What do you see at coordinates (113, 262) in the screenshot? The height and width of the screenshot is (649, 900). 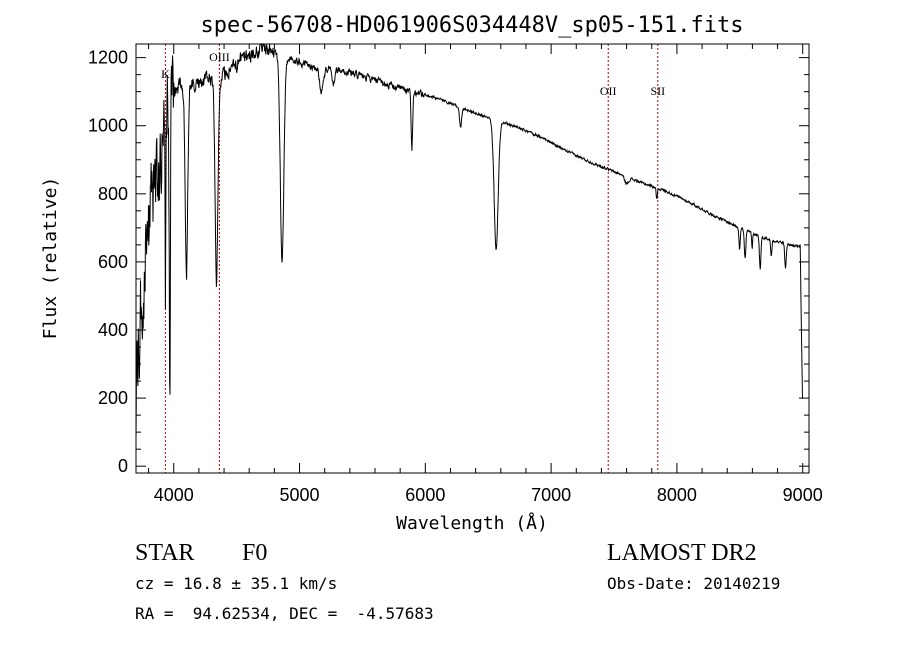 I see `y-tick-label: 600` at bounding box center [113, 262].